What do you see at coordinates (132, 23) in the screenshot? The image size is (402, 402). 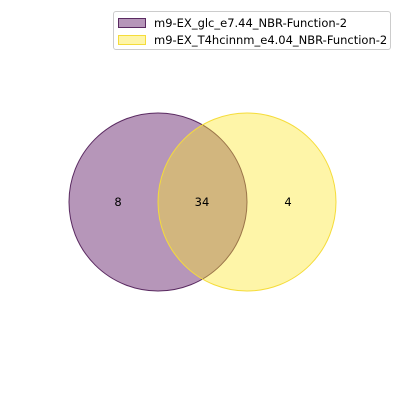 I see `legend-swatch-set-a` at bounding box center [132, 23].